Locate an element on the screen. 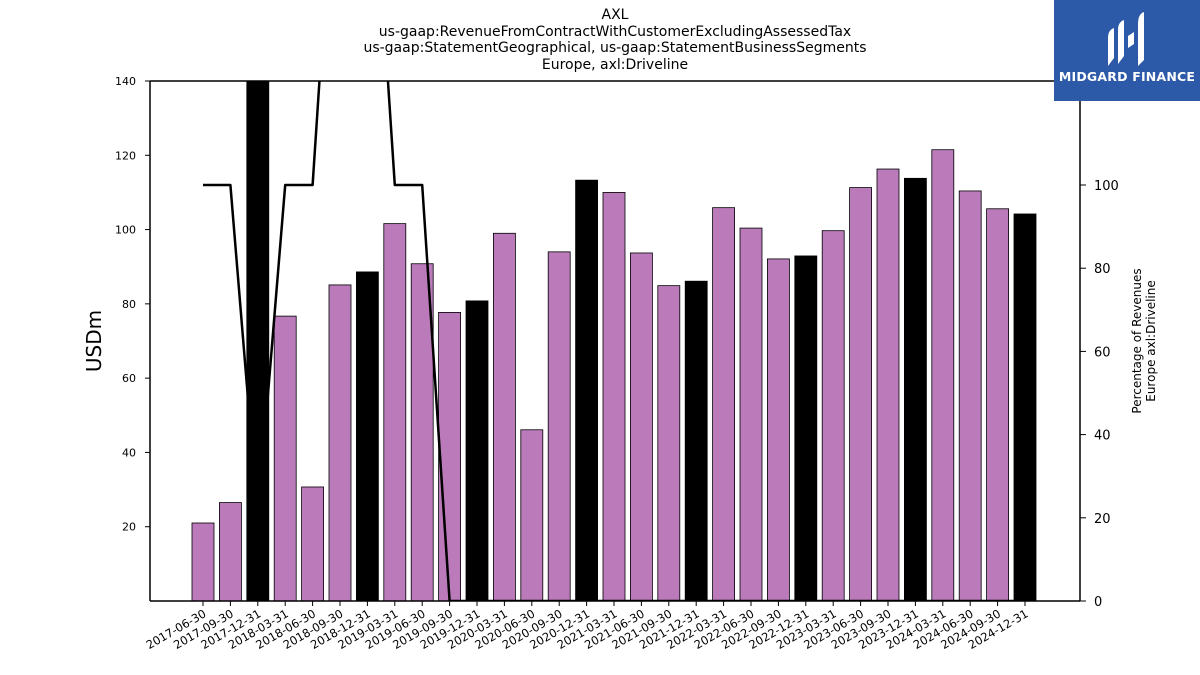 This screenshot has width=1200, height=675. y-tick-label-right: 80 is located at coordinates (1102, 269).